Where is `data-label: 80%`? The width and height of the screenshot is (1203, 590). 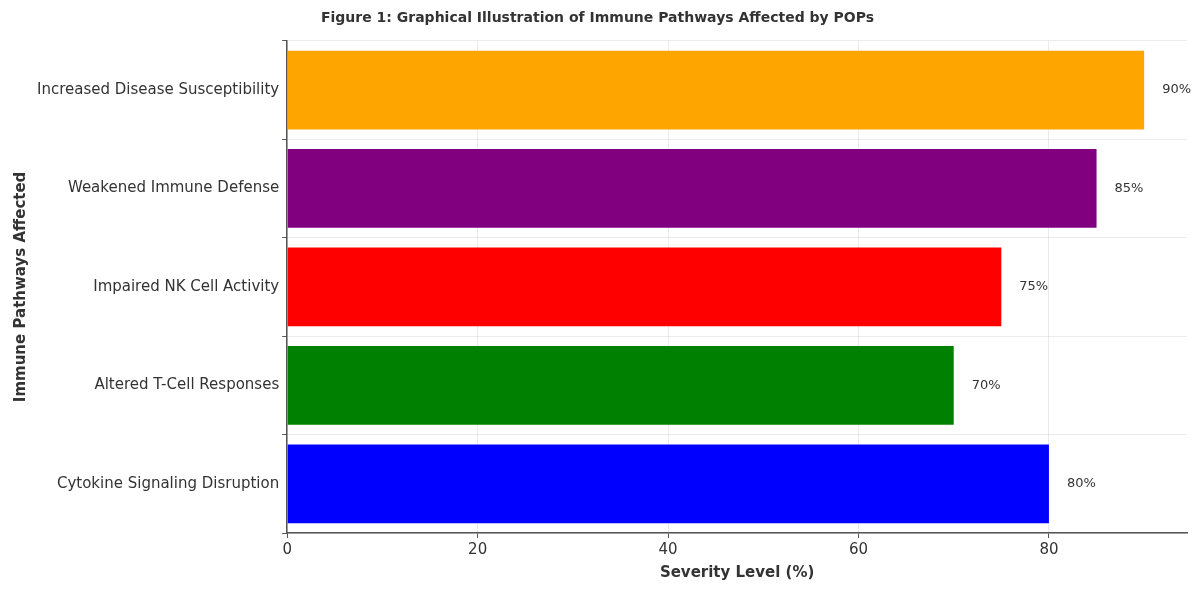 data-label: 80% is located at coordinates (1081, 483).